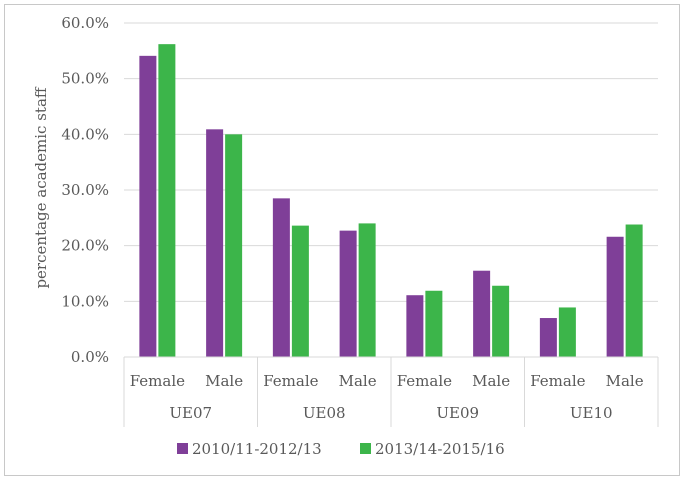 The width and height of the screenshot is (684, 481). I want to click on x-group-label: UE08, so click(324, 413).